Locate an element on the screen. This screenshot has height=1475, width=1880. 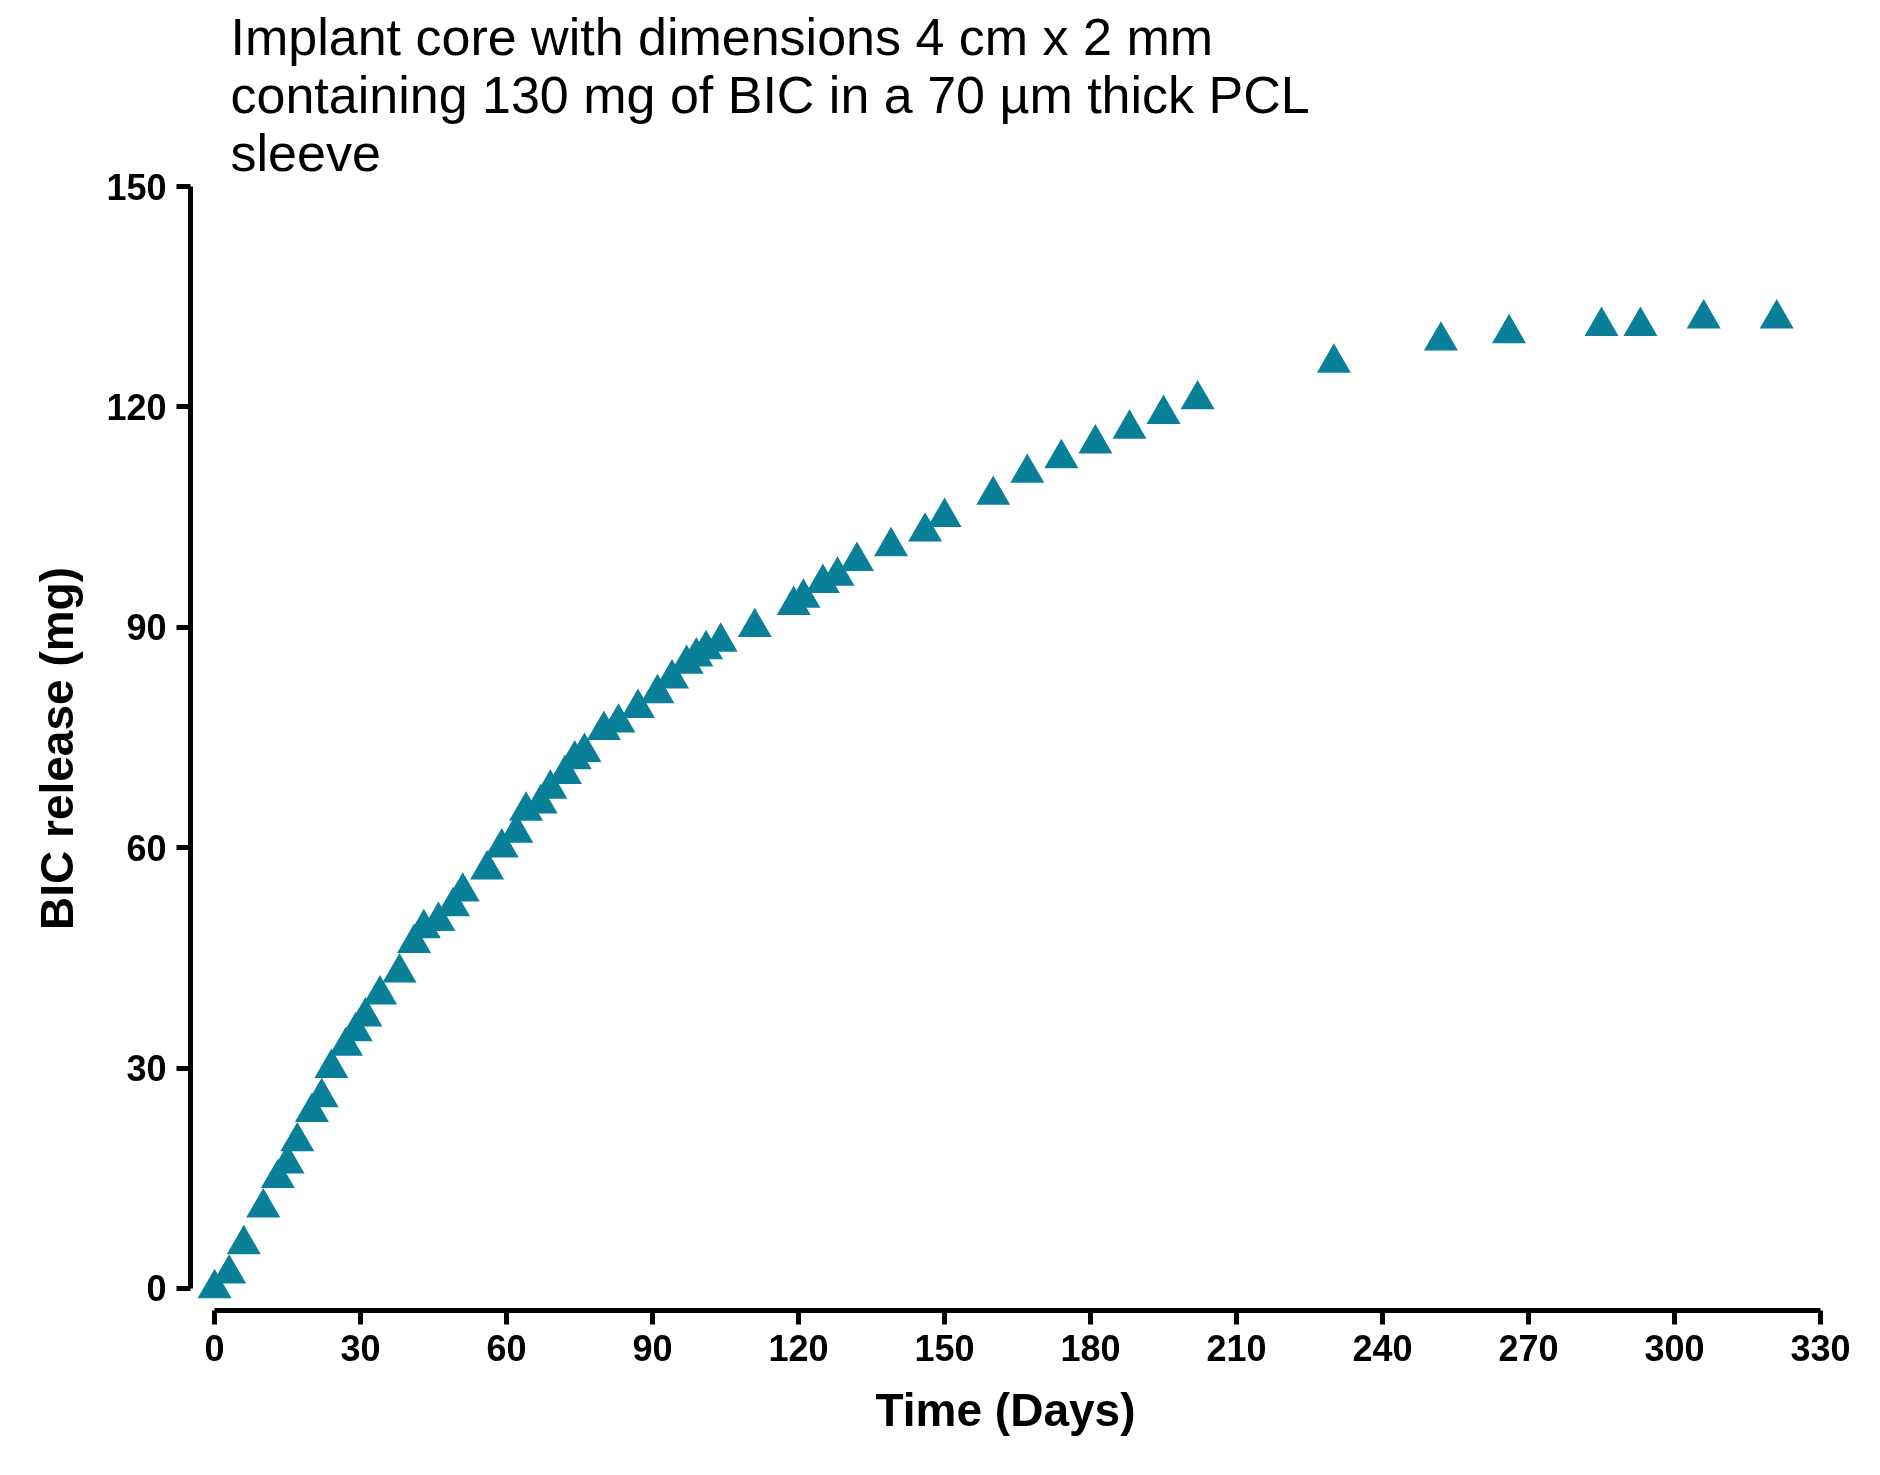
y-tick-label: 30 is located at coordinates (146, 1069).